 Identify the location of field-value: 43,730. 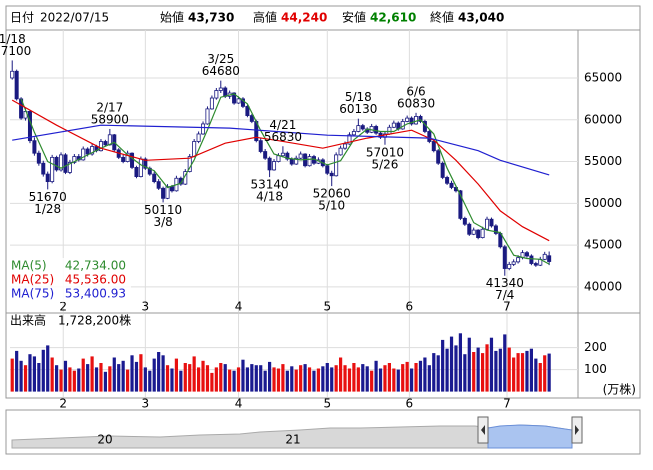
(211, 18).